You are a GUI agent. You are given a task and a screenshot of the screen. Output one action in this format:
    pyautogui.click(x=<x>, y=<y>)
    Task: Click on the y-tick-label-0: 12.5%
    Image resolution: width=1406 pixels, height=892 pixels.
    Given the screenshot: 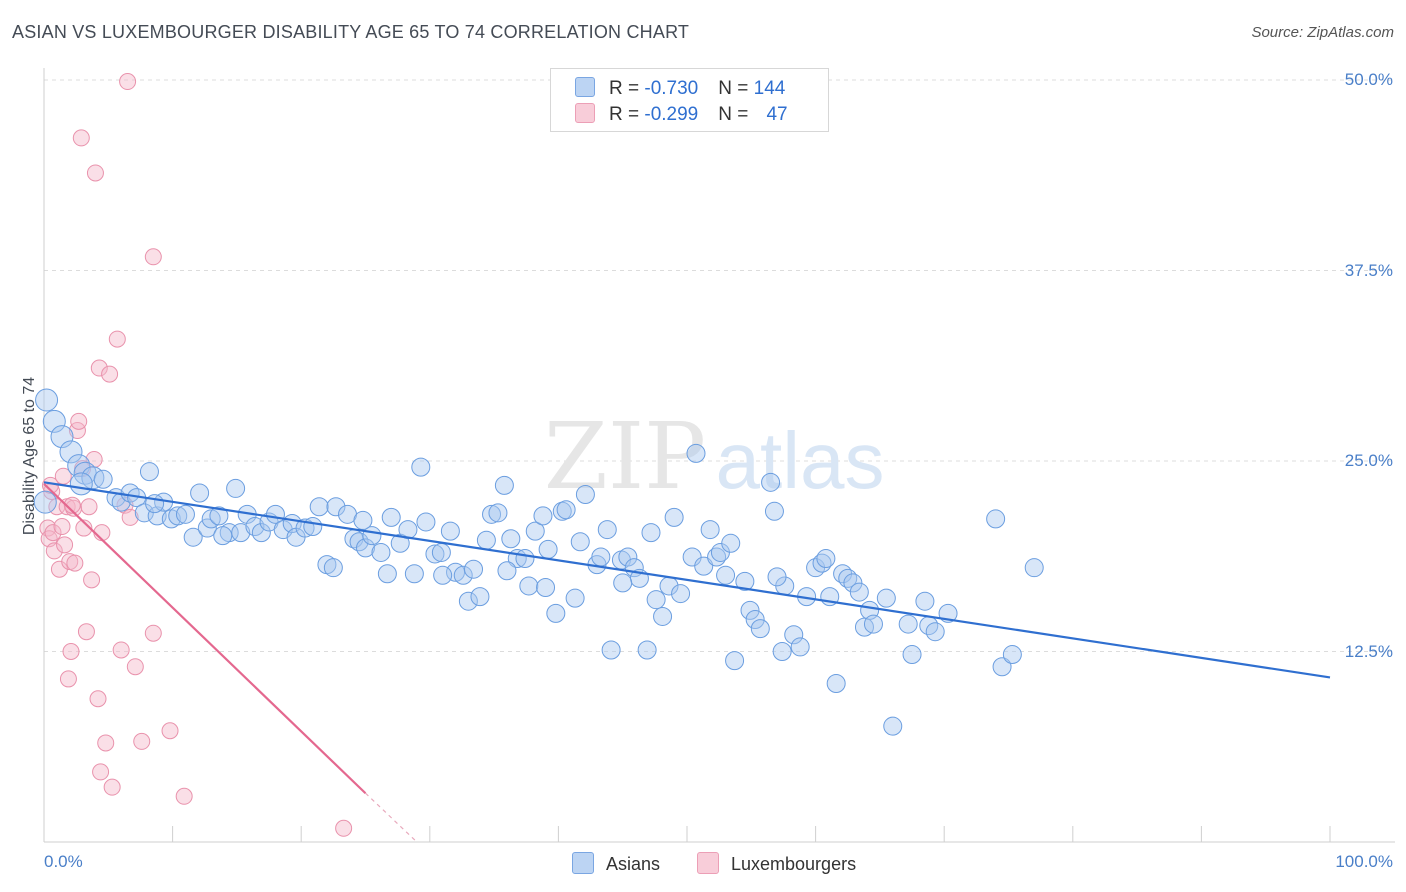 What is the action you would take?
    pyautogui.click(x=1368, y=651)
    